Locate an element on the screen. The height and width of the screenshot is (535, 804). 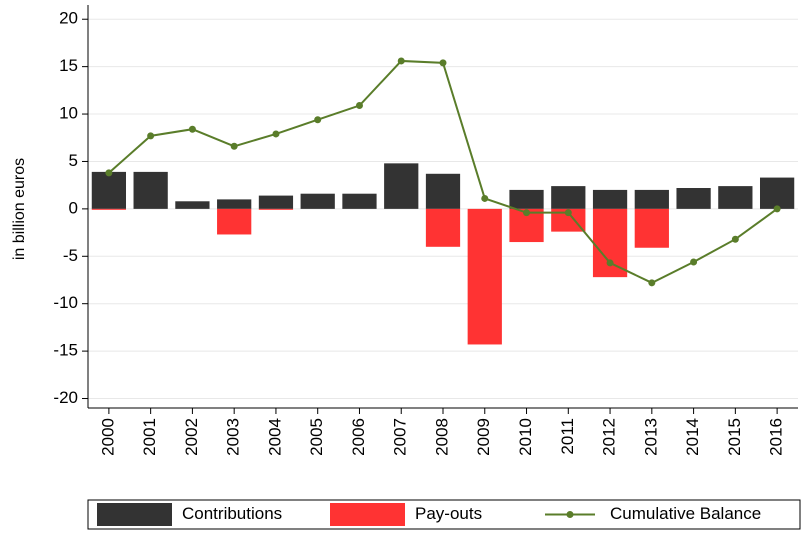
x-tick-label: 2006 is located at coordinates (358, 437).